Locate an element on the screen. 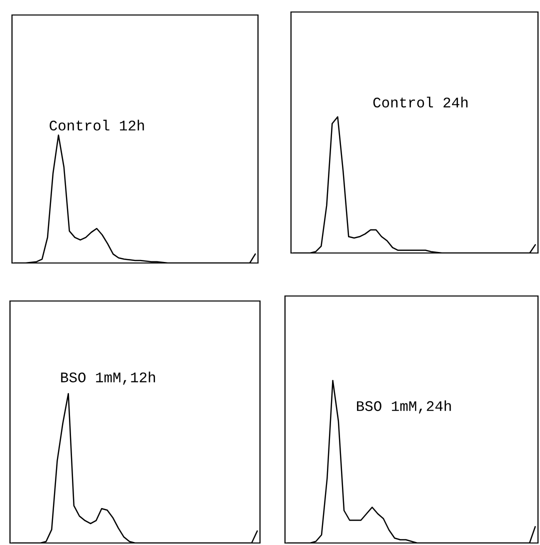 This screenshot has height=545, width=540. text: BSO 1mM,24h is located at coordinates (403, 407).